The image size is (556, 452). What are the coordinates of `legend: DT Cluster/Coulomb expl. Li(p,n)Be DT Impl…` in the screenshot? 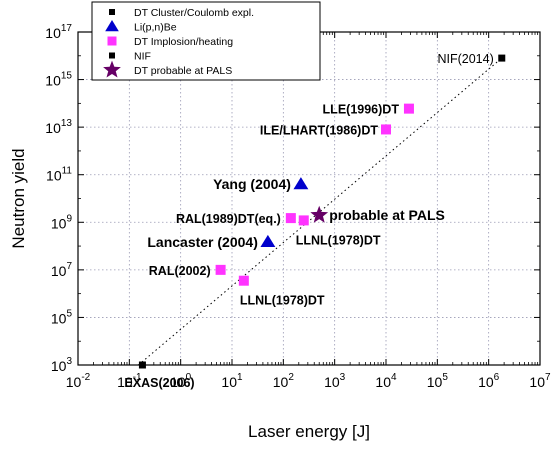 It's located at (206, 41).